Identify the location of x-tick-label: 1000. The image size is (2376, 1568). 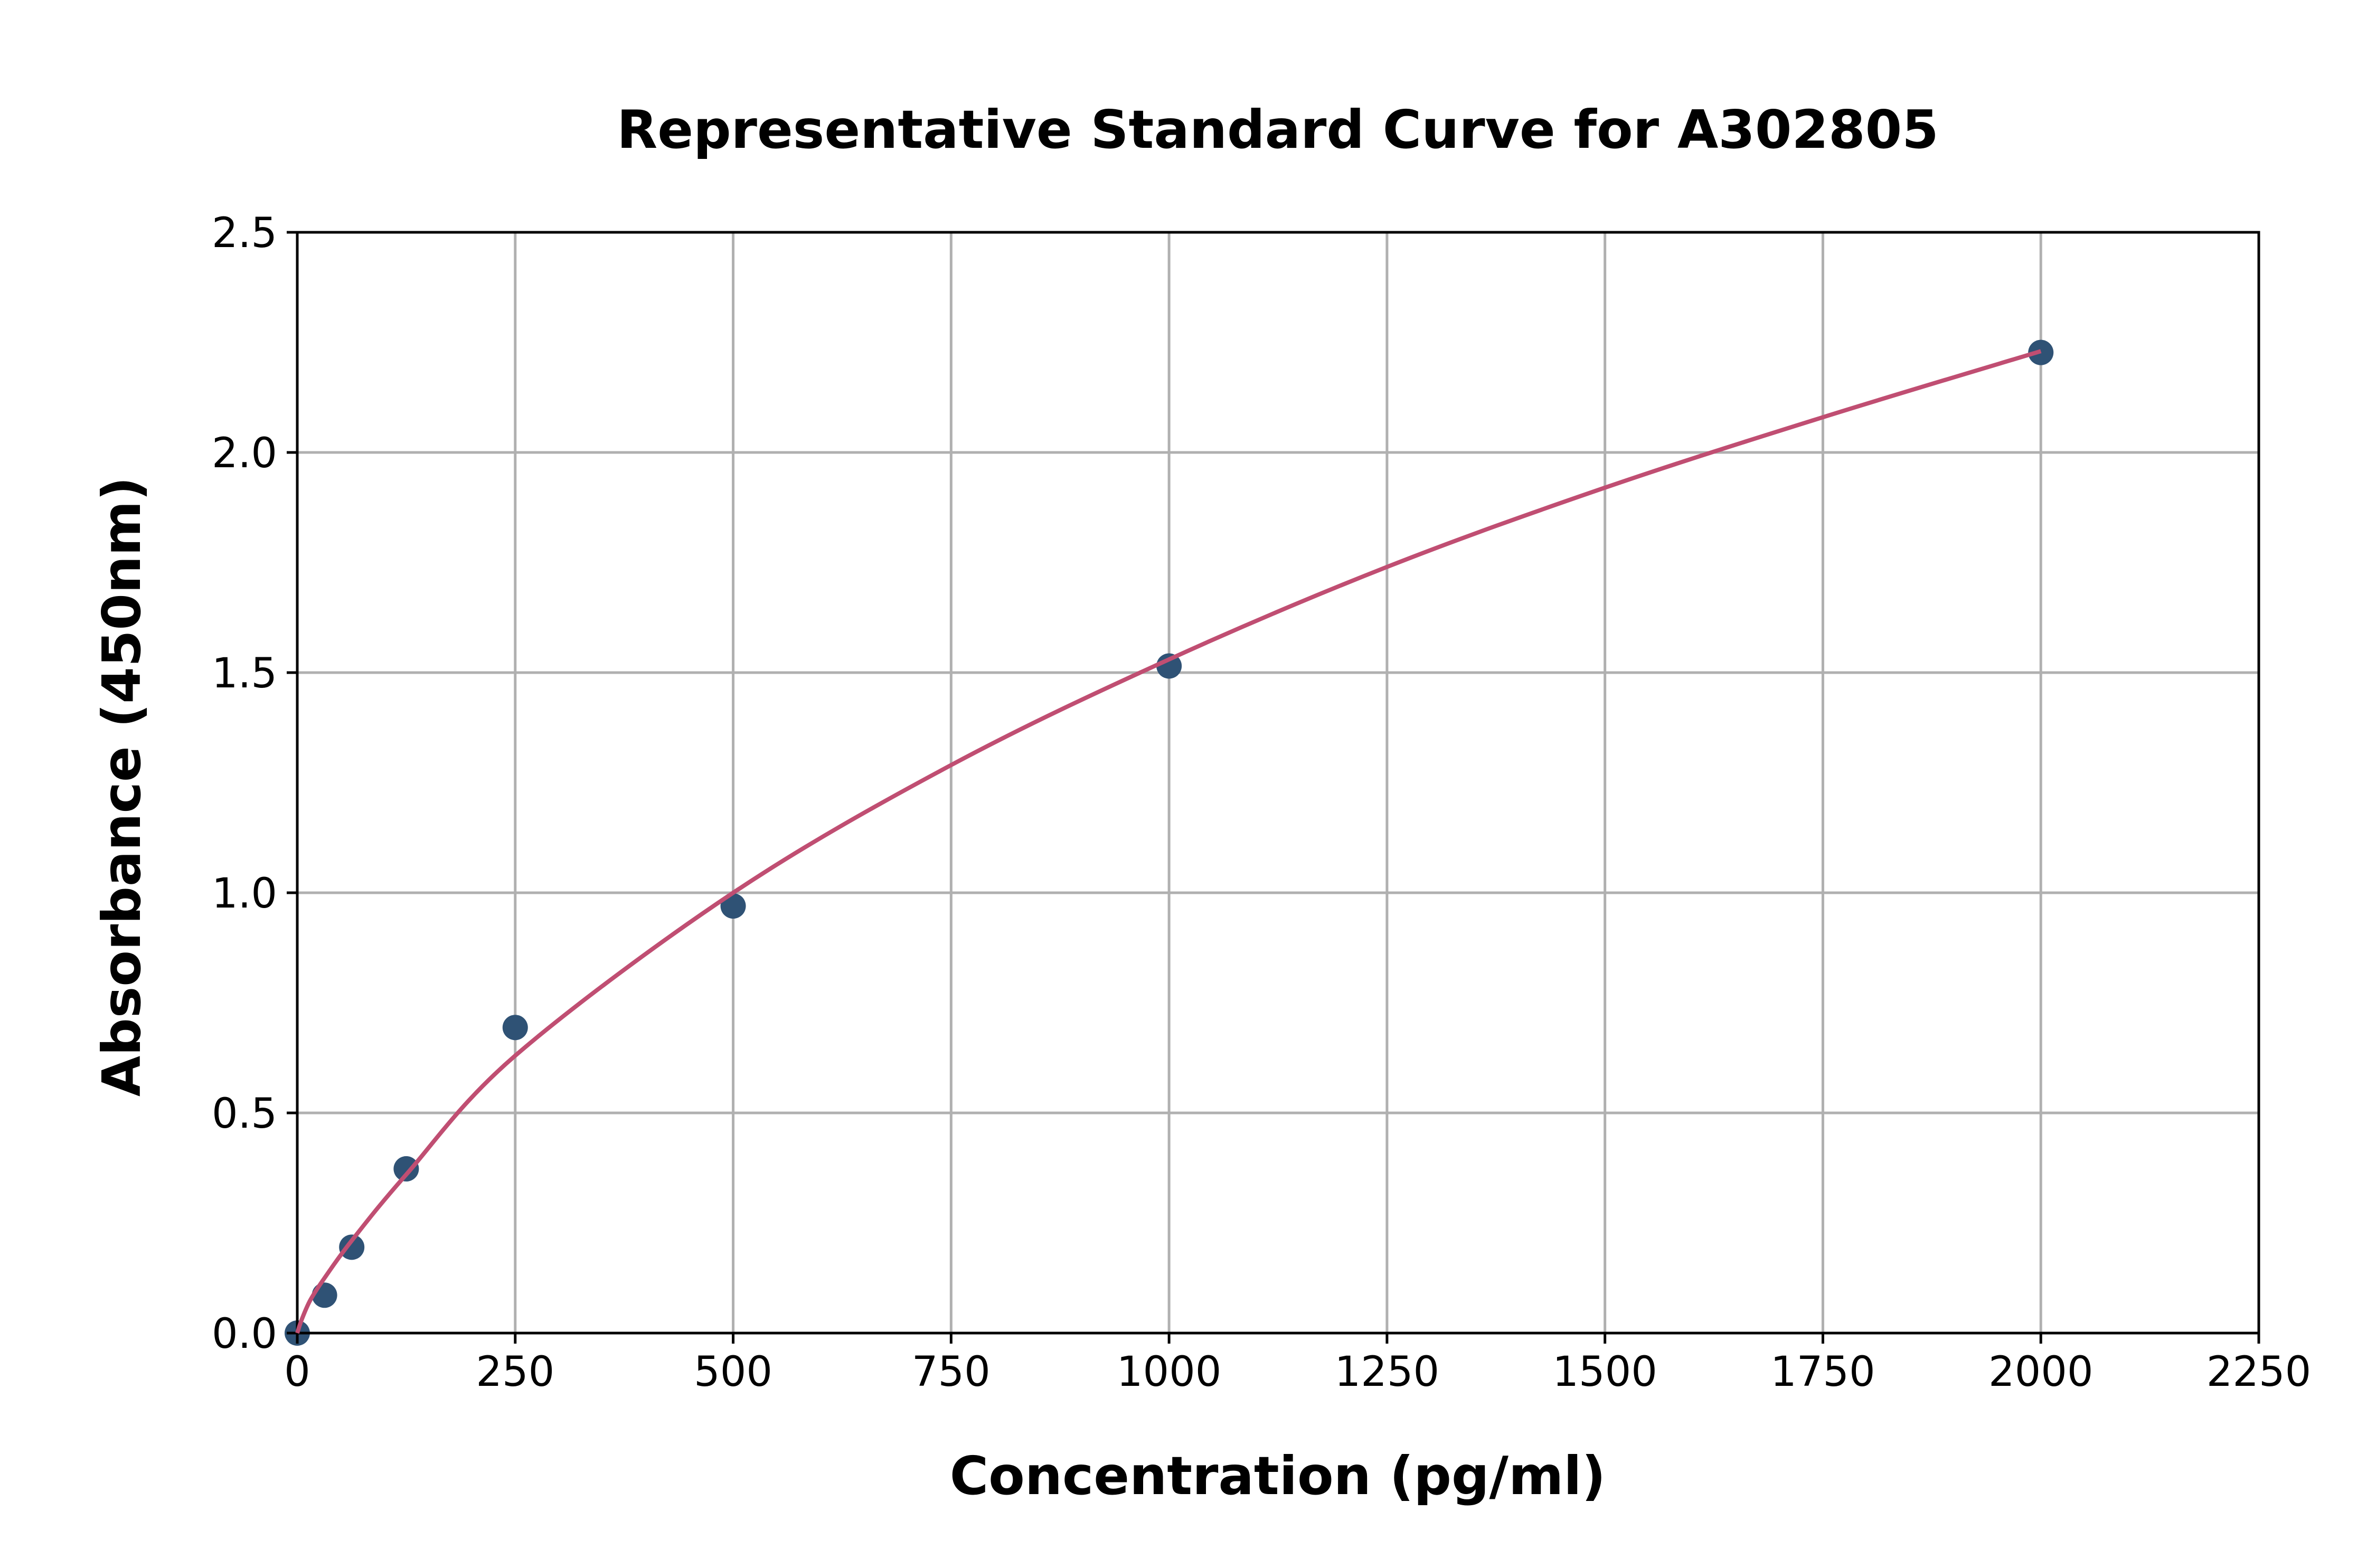
(1170, 1372).